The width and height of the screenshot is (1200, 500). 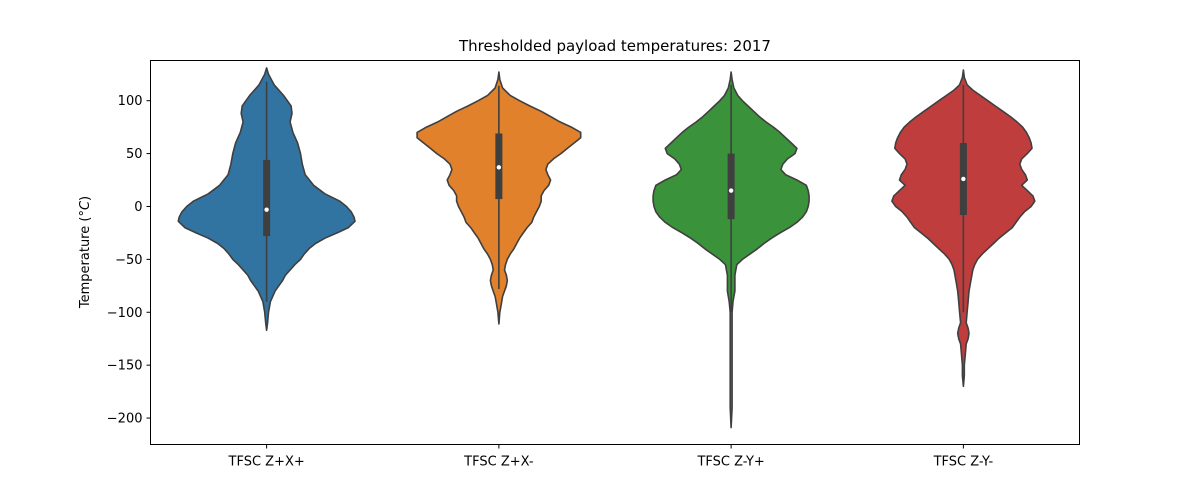 I want to click on x-tick-label: TFSC Z-Y+, so click(x=730, y=462).